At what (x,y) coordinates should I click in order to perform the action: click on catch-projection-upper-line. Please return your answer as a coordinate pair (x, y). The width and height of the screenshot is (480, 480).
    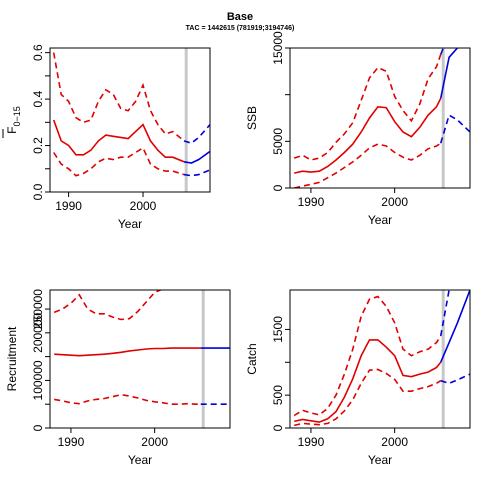
    Looking at the image, I should click on (445, 313).